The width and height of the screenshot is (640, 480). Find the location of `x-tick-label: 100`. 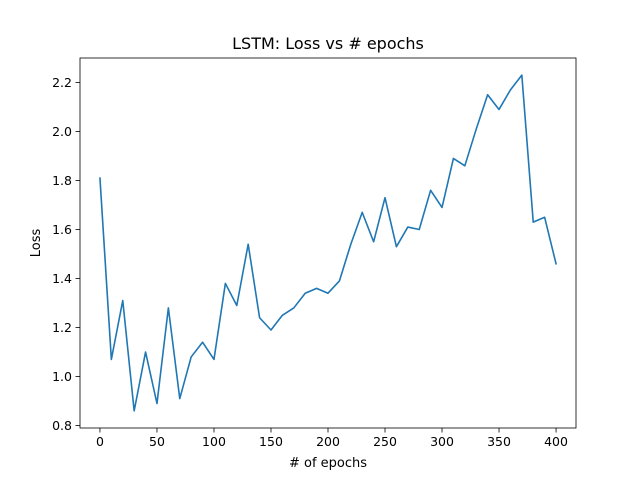

x-tick-label: 100 is located at coordinates (214, 441).